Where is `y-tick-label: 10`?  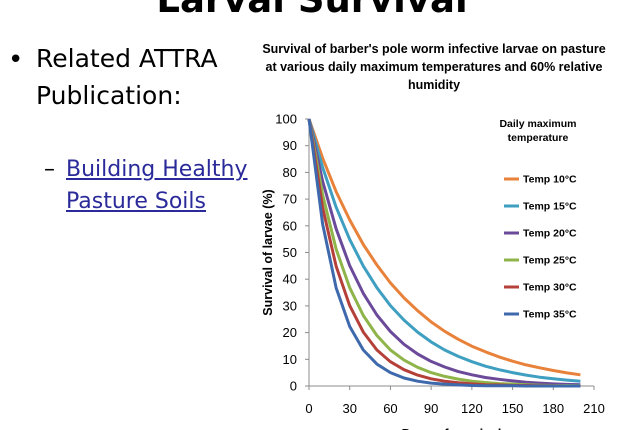 y-tick-label: 10 is located at coordinates (290, 359).